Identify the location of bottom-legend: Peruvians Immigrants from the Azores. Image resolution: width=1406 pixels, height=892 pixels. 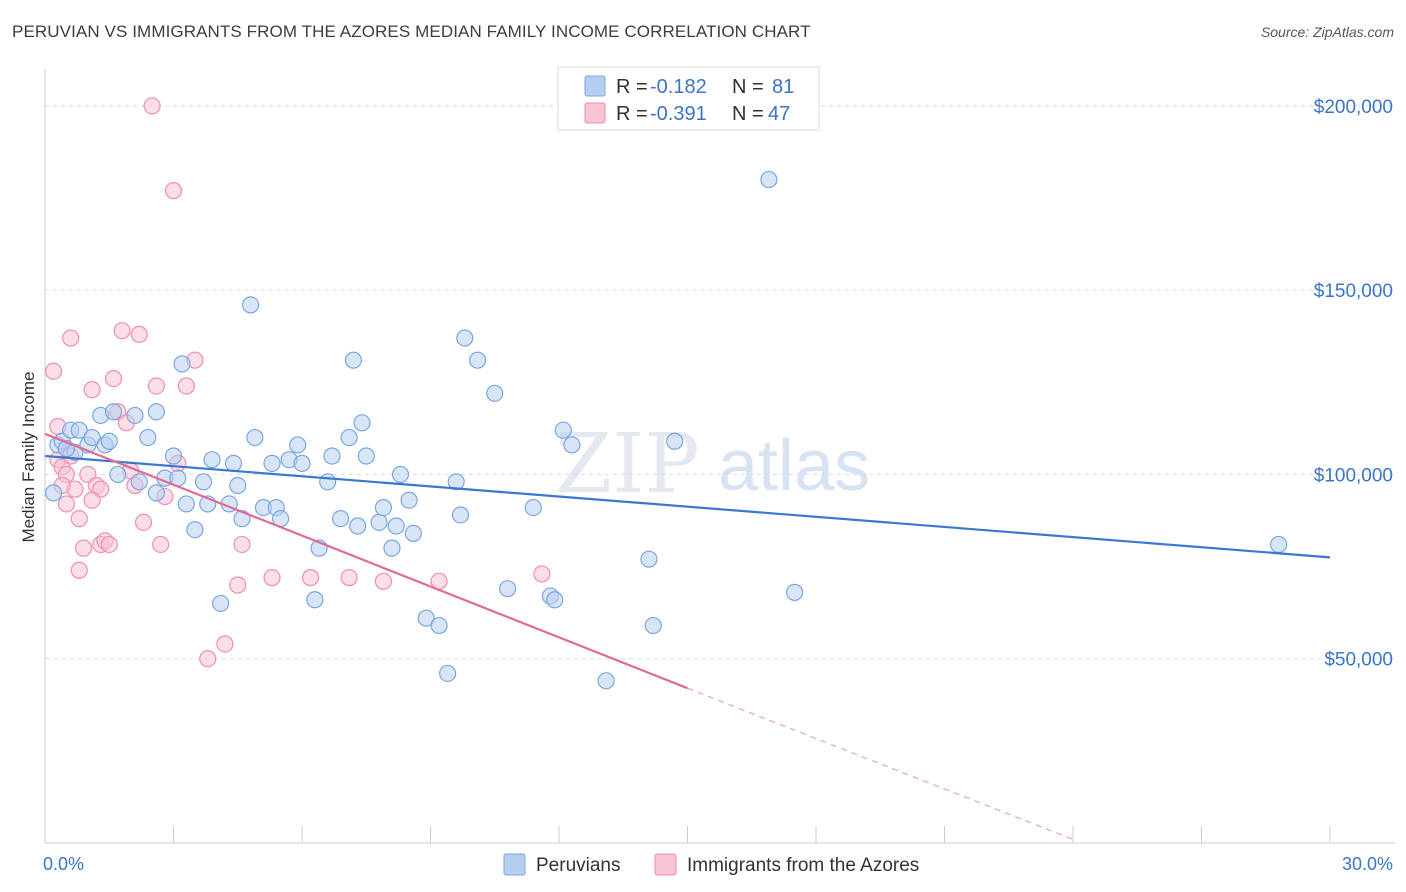
(711, 864).